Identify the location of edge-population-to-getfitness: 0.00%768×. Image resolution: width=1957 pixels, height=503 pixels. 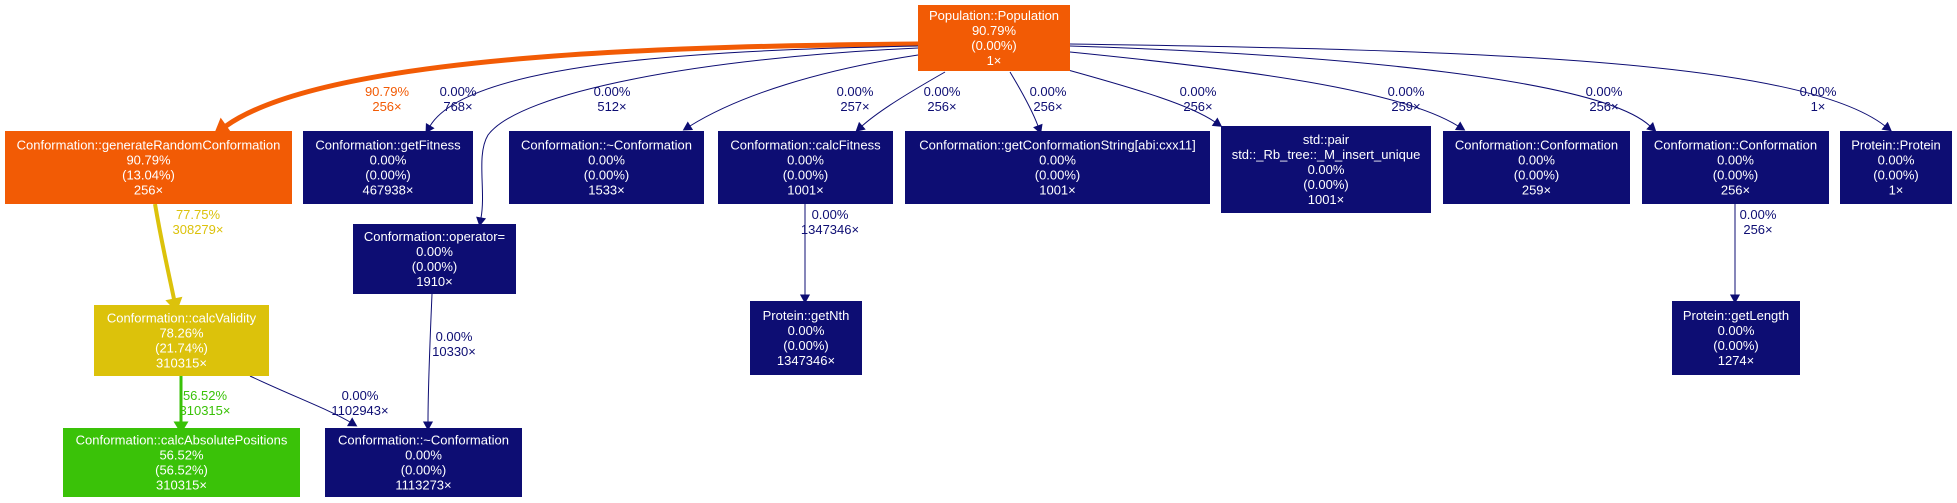
(672, 89).